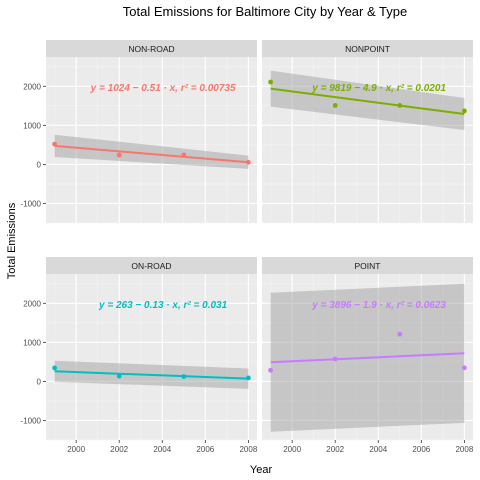  Describe the element at coordinates (378, 305) in the screenshot. I see `regression-equation: y = 3896 − 1.9 · x, r² = 0.0623` at that location.